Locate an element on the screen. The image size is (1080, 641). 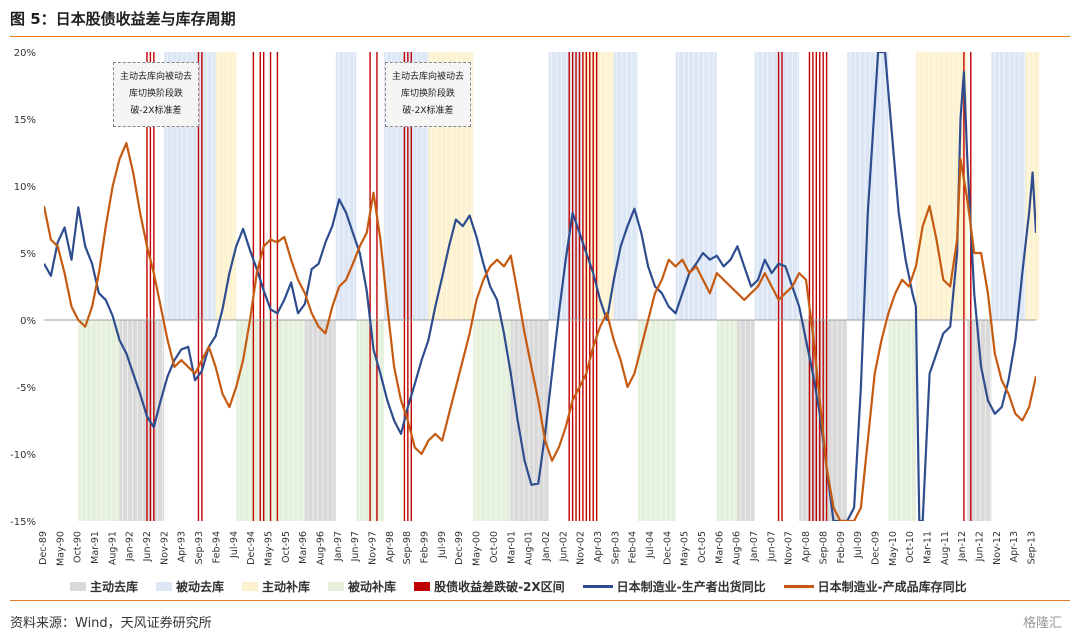
y-tick-label: 0% is located at coordinates (28, 321).